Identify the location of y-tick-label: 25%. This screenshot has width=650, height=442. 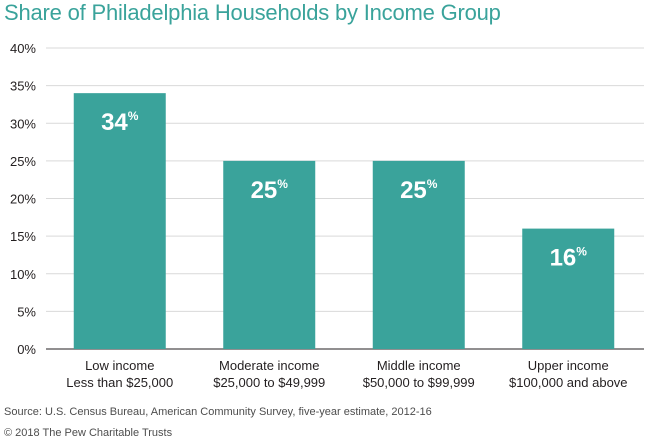
(23, 161).